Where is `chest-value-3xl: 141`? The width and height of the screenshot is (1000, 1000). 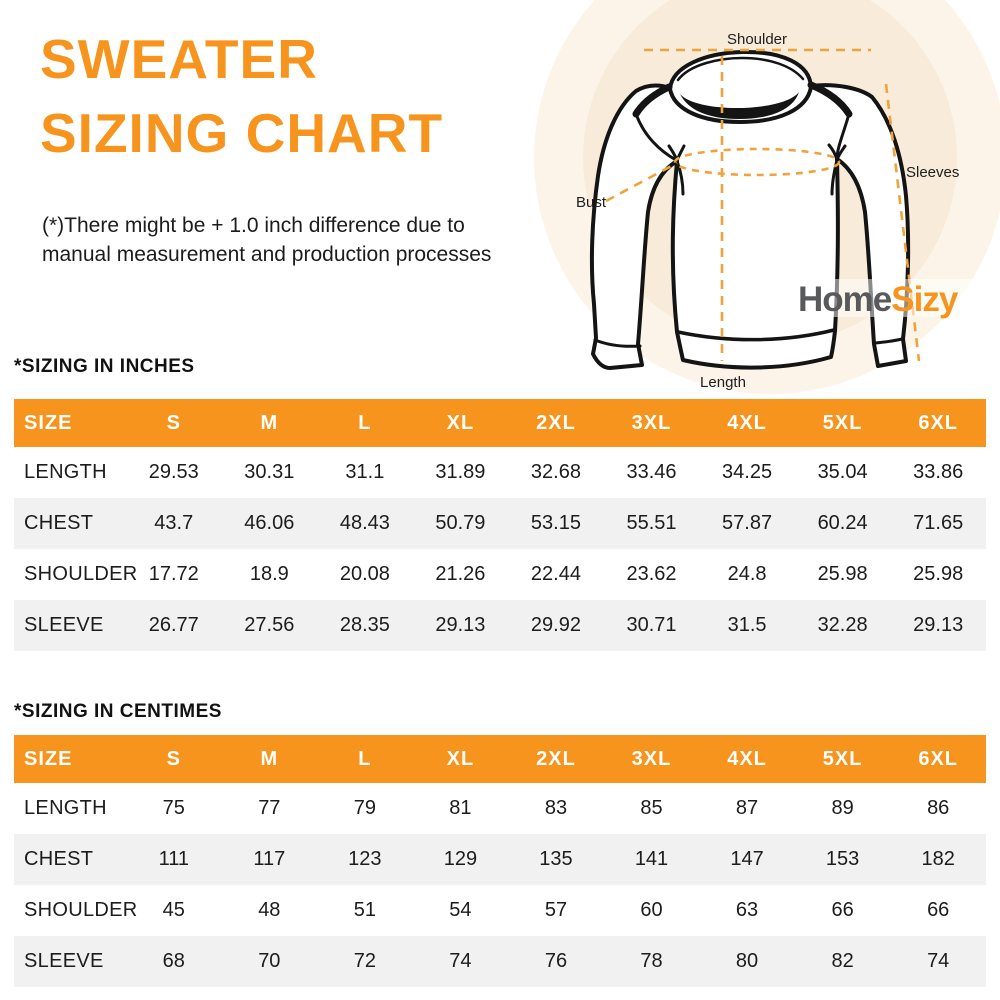 chest-value-3xl: 141 is located at coordinates (651, 859).